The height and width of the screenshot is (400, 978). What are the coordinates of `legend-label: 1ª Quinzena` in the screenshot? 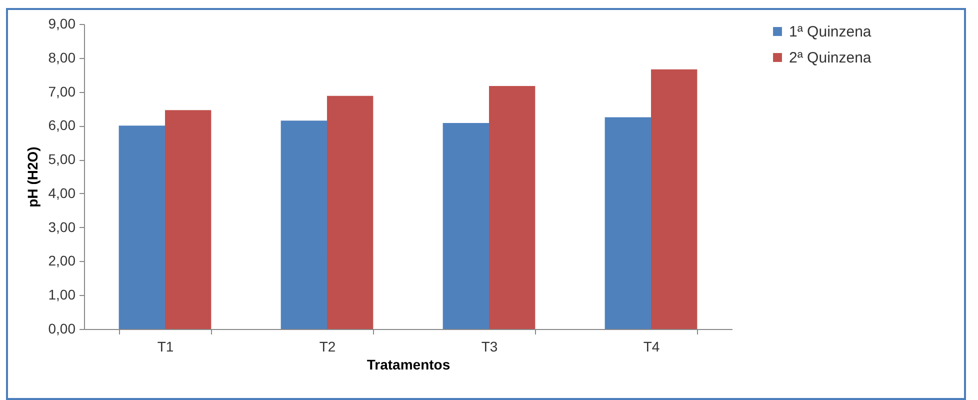 It's located at (830, 32).